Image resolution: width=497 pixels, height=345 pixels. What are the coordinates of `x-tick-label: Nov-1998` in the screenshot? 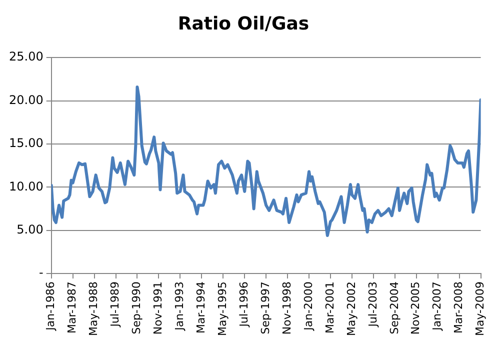 It's located at (287, 308).